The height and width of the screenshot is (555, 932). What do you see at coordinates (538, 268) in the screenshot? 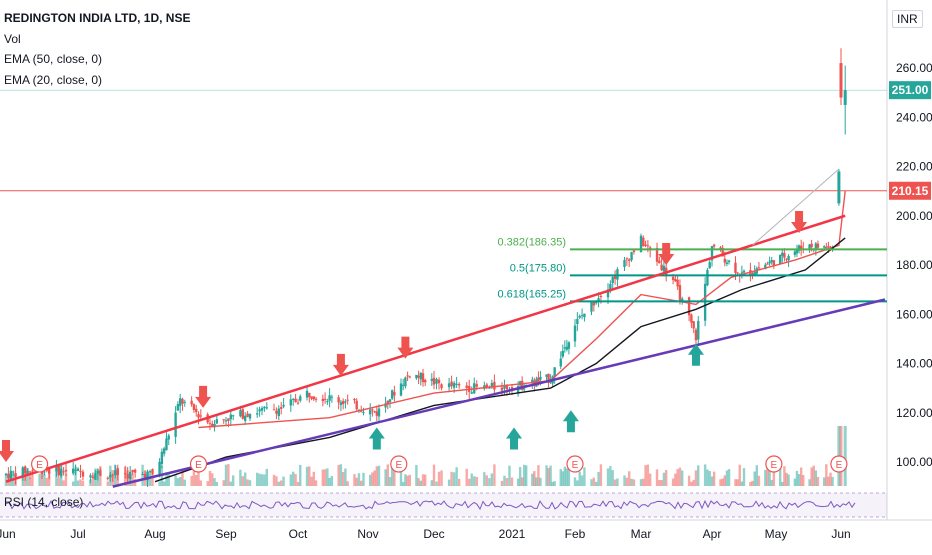
I see `fib-label: 0.5(175.80)` at bounding box center [538, 268].